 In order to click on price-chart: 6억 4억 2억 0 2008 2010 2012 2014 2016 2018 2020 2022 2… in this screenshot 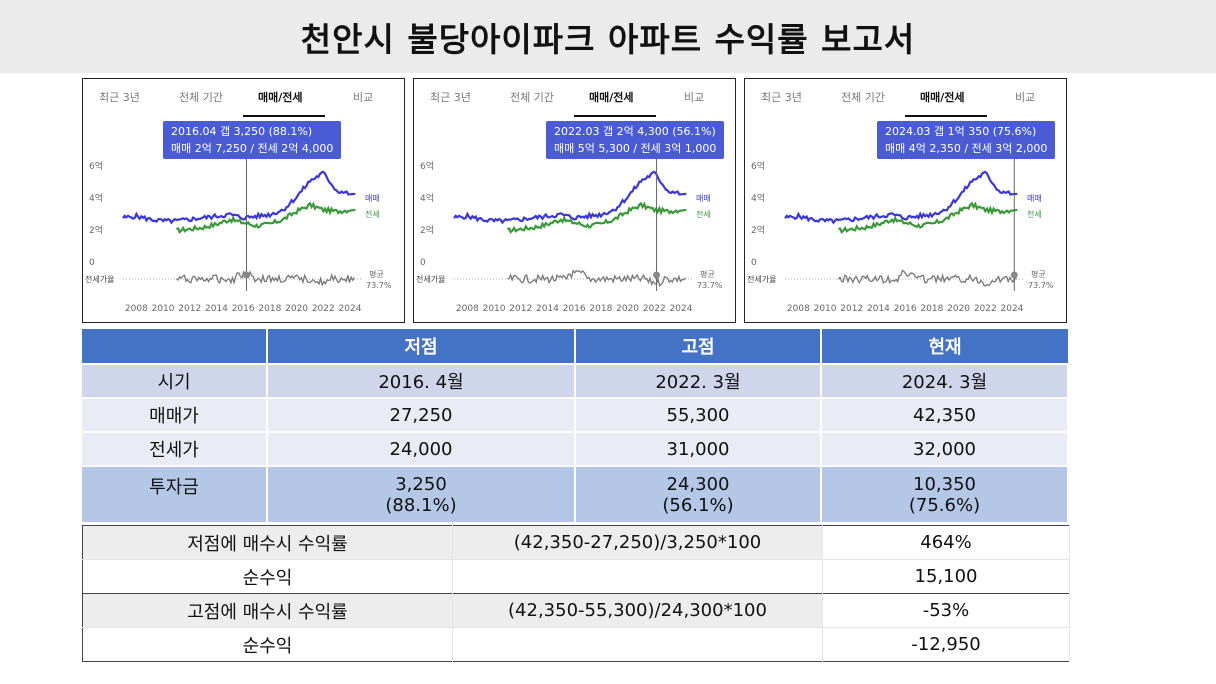, I will do `click(900, 234)`.